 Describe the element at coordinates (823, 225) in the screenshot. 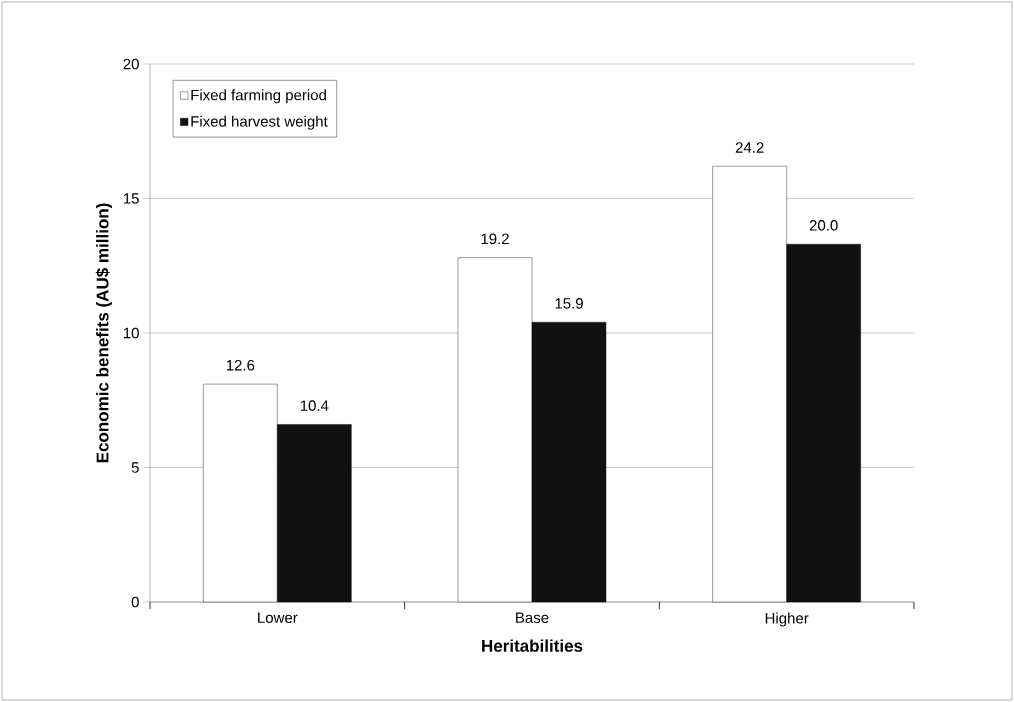

I see `annotation: 20.0` at that location.